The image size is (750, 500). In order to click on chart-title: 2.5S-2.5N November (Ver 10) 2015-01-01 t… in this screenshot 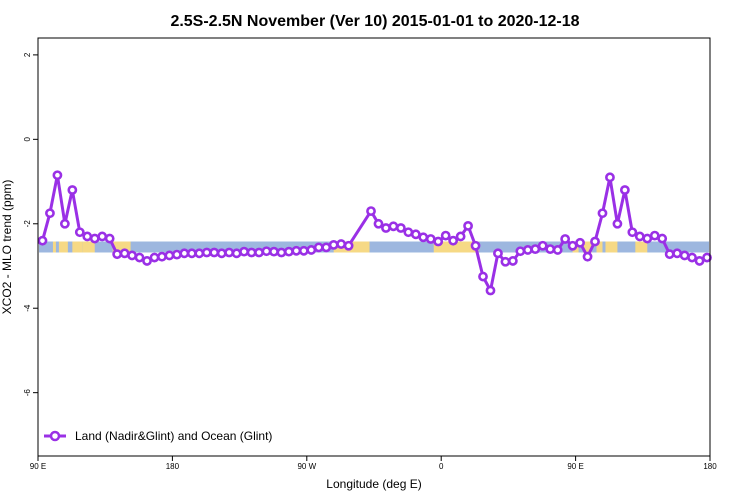, I will do `click(374, 21)`.